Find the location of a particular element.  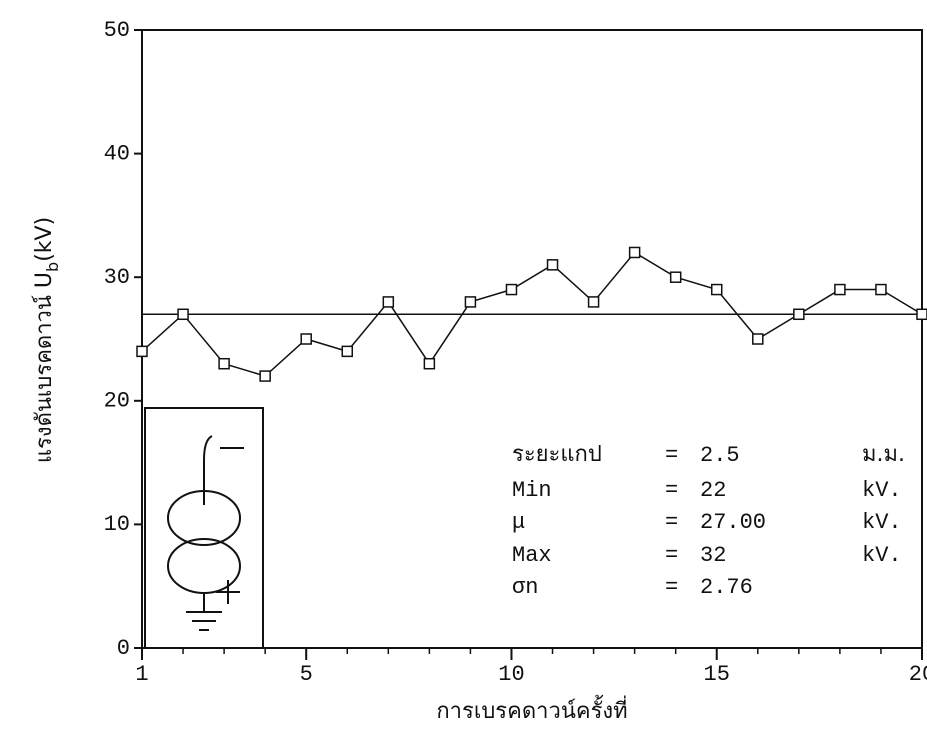

y-axis-label: แรงดันเบรคดาวน์ Ub(kV) is located at coordinates (47, 340).